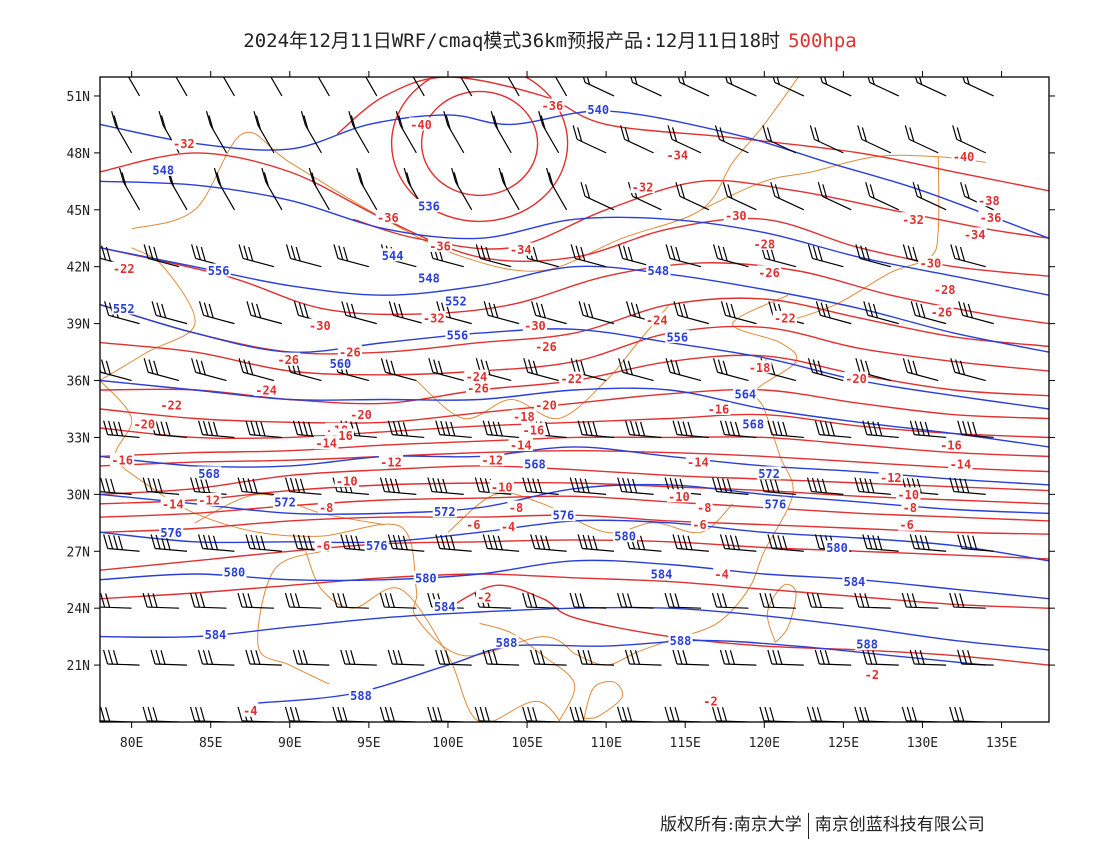 The width and height of the screenshot is (1100, 850). What do you see at coordinates (658, 270) in the screenshot?
I see `height-label: 548` at bounding box center [658, 270].